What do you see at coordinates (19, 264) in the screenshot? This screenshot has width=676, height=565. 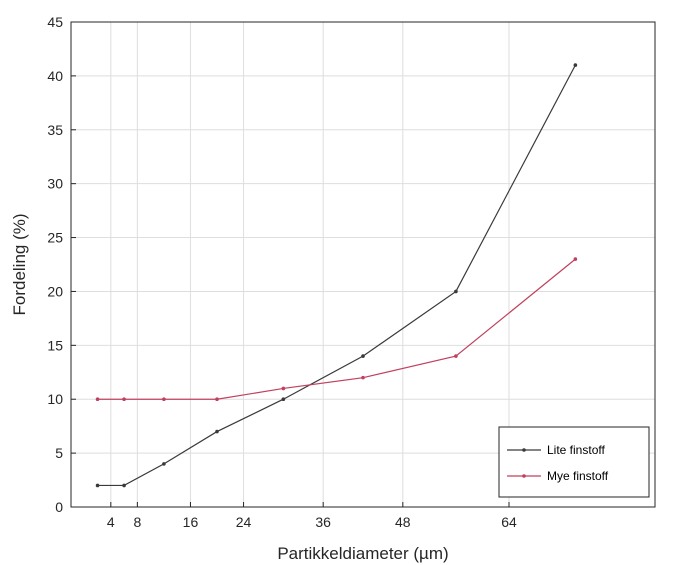 I see `y-axis-label: Fordeling (%)` at bounding box center [19, 264].